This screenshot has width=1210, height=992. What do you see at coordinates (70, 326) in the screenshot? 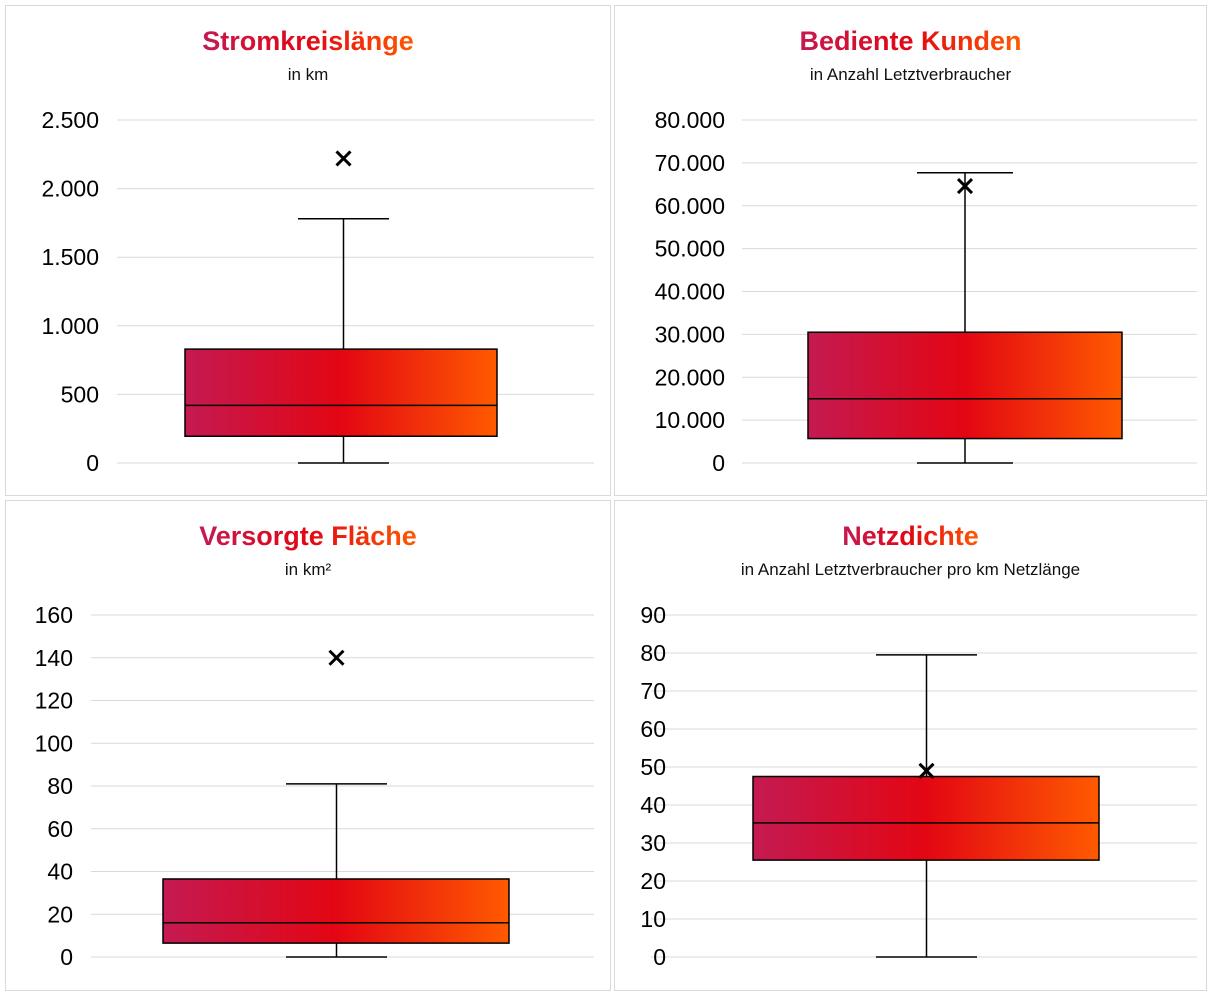
I see `y-tick-label: 1.000` at bounding box center [70, 326].